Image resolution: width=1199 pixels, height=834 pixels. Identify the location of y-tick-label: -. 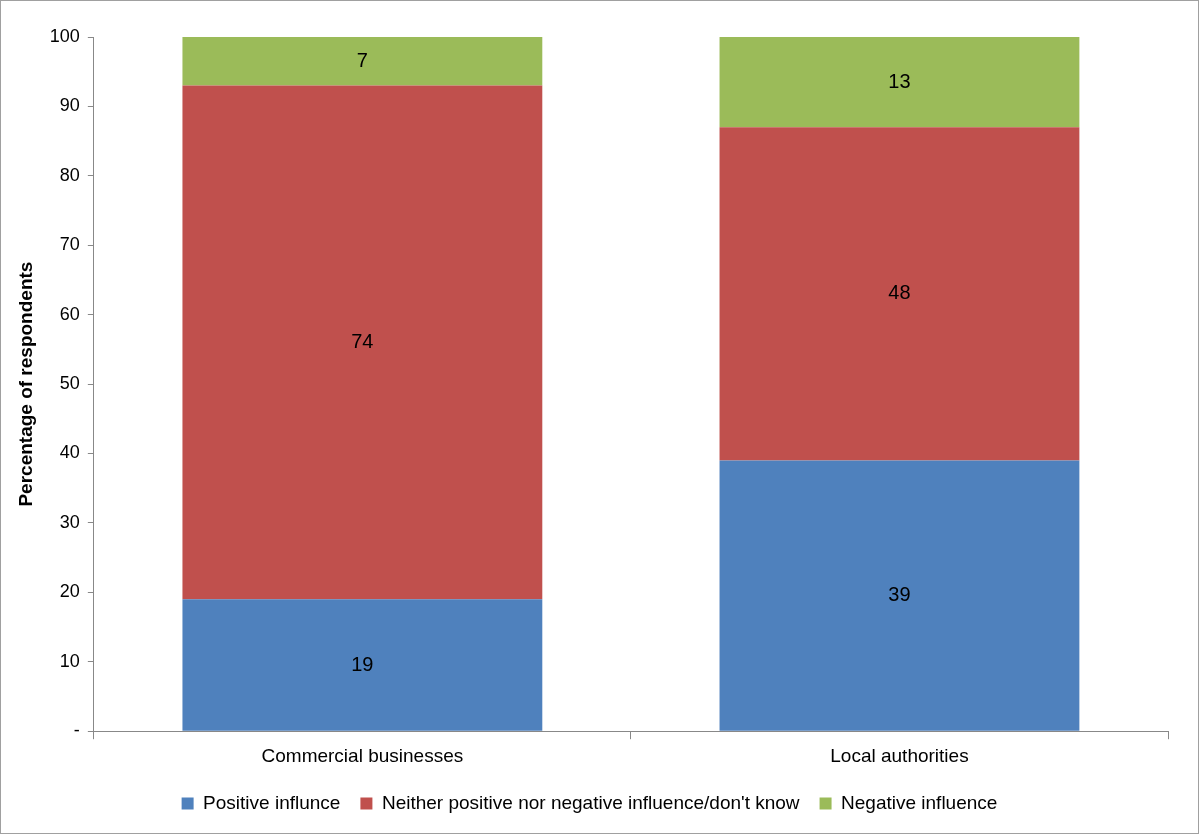
(76, 730).